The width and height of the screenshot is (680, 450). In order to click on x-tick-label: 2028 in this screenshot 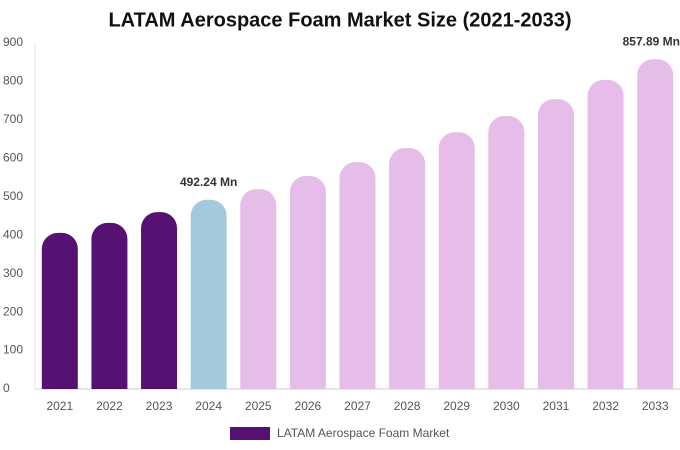, I will do `click(407, 406)`.